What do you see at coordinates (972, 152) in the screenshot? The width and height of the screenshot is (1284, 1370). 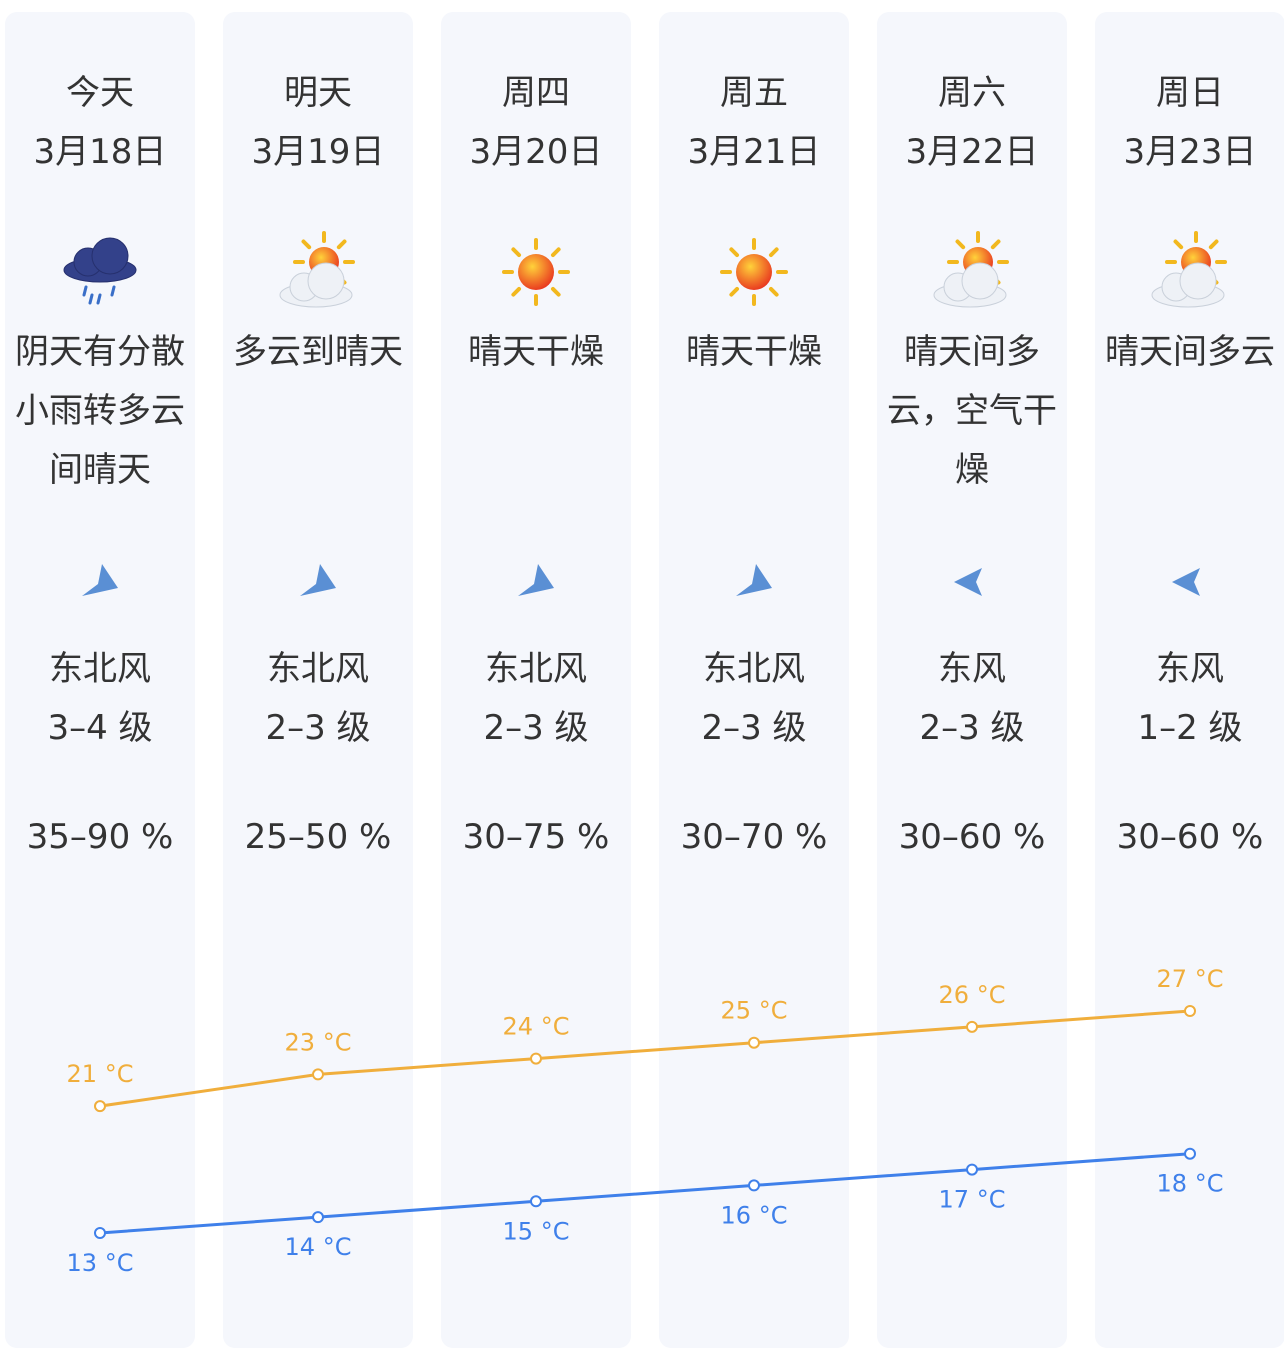 I see `date: 3月22日` at bounding box center [972, 152].